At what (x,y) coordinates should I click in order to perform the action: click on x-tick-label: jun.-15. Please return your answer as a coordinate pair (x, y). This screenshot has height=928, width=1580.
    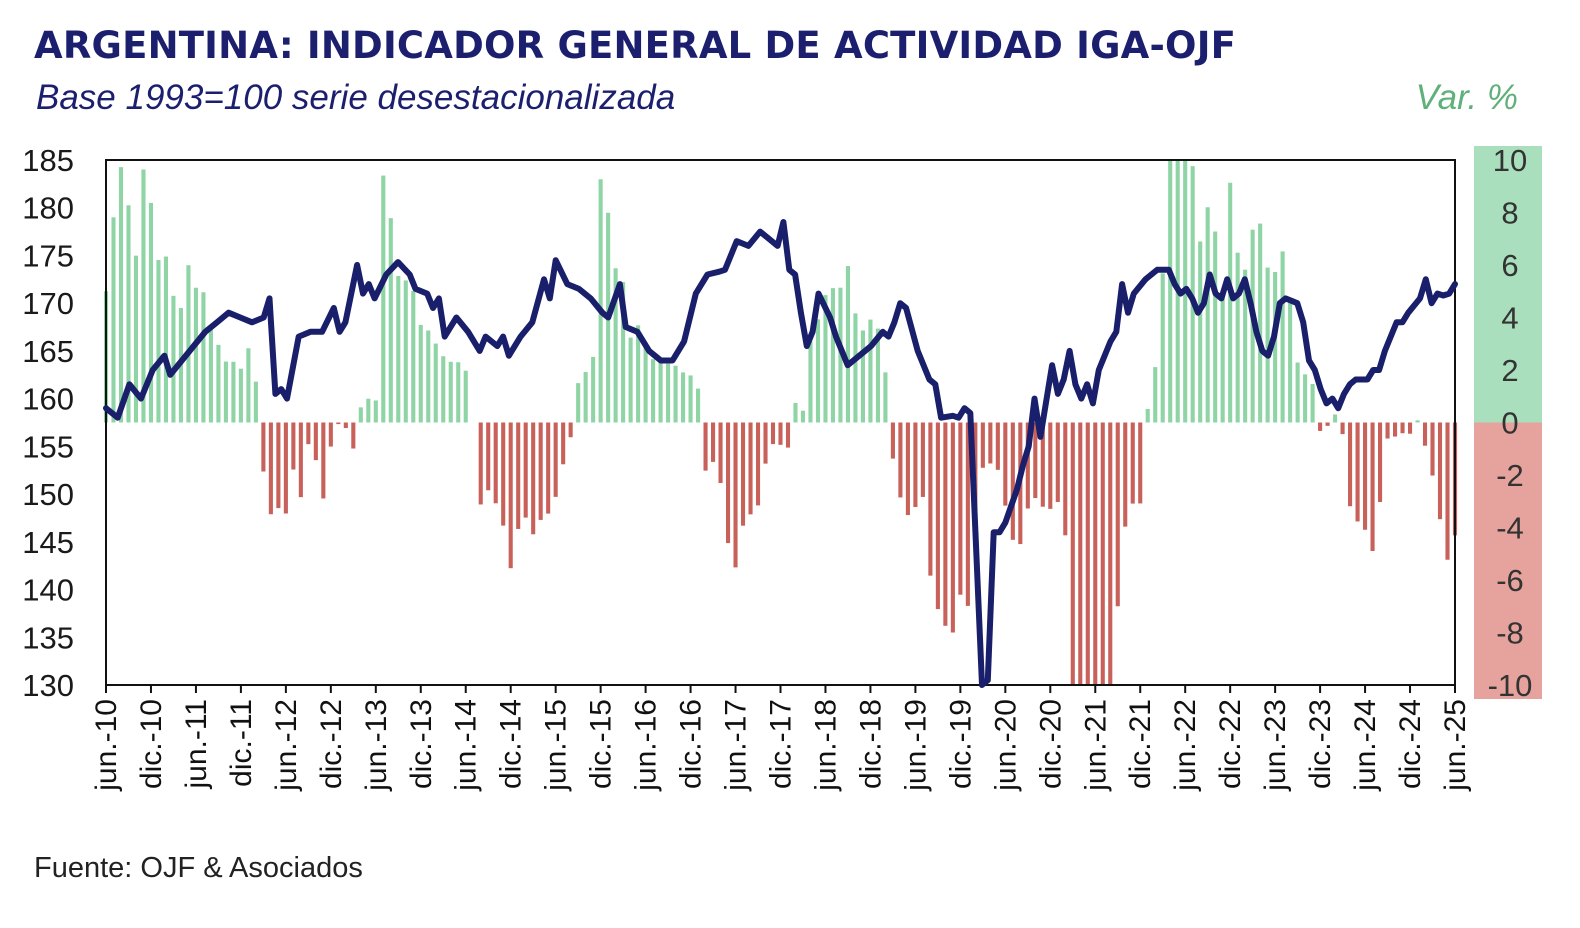
    Looking at the image, I should click on (556, 745).